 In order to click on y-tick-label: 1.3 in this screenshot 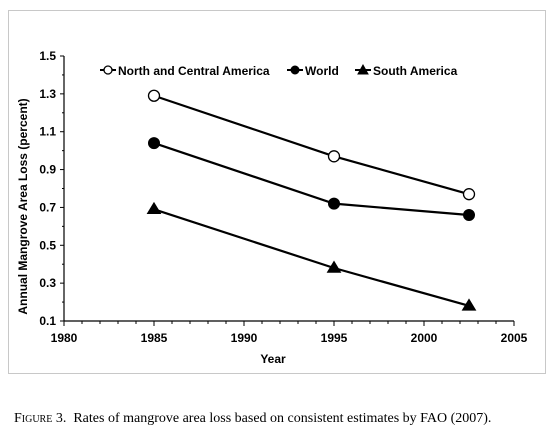, I will do `click(47, 94)`.